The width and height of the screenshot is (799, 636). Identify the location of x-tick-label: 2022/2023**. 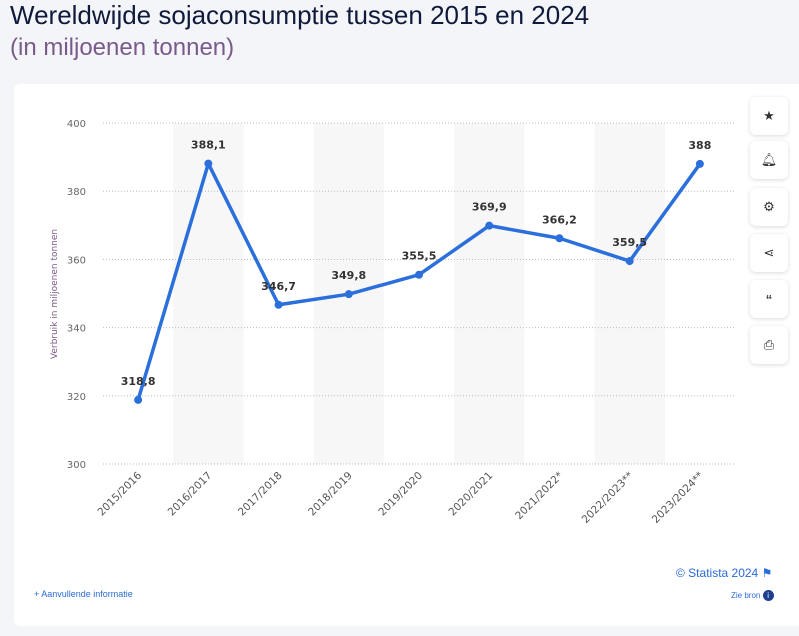
(608, 498).